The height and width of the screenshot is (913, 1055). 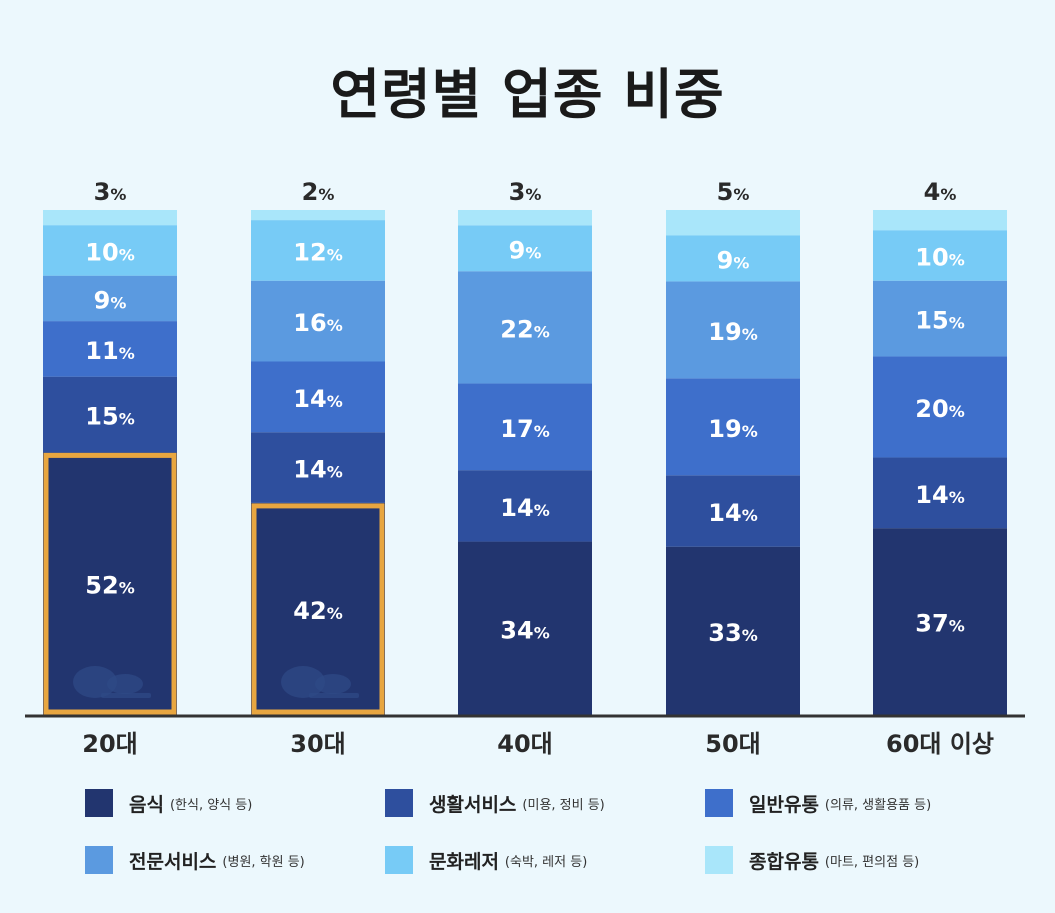 I want to click on legend-description: (병원, 학원 등), so click(x=263, y=862).